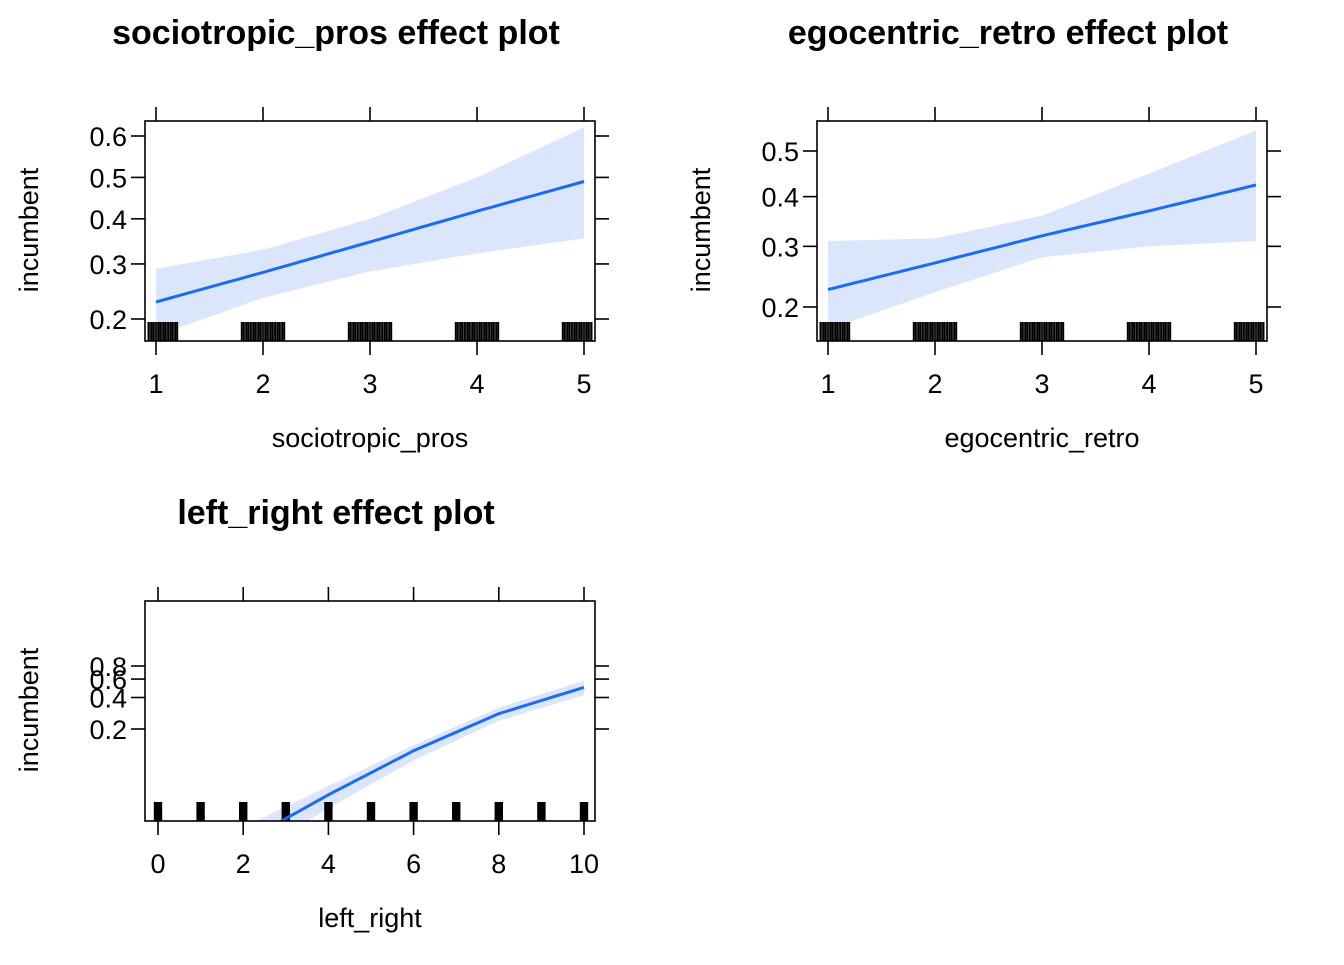 Image resolution: width=1344 pixels, height=965 pixels. What do you see at coordinates (584, 864) in the screenshot?
I see `x-tick-label: 10` at bounding box center [584, 864].